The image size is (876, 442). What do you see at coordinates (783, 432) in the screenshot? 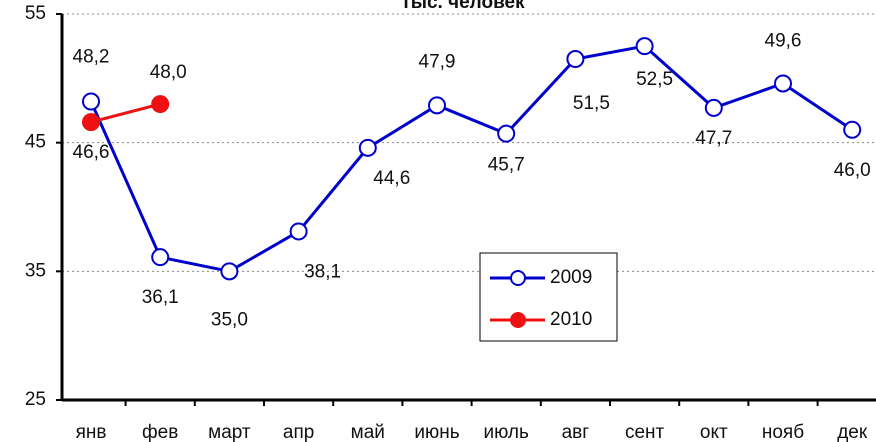
I see `x-tick-label: нояб` at bounding box center [783, 432].